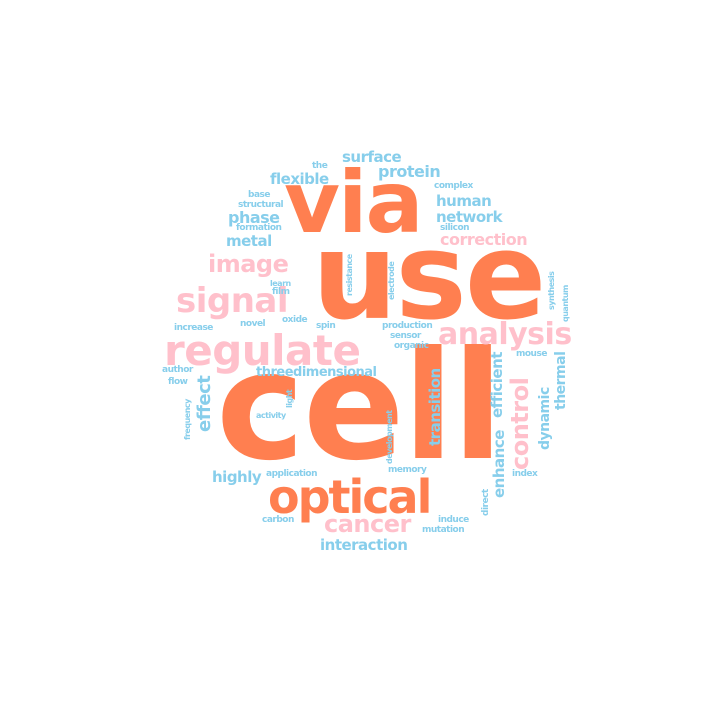  I want to click on word-mouse: mouse, so click(531, 354).